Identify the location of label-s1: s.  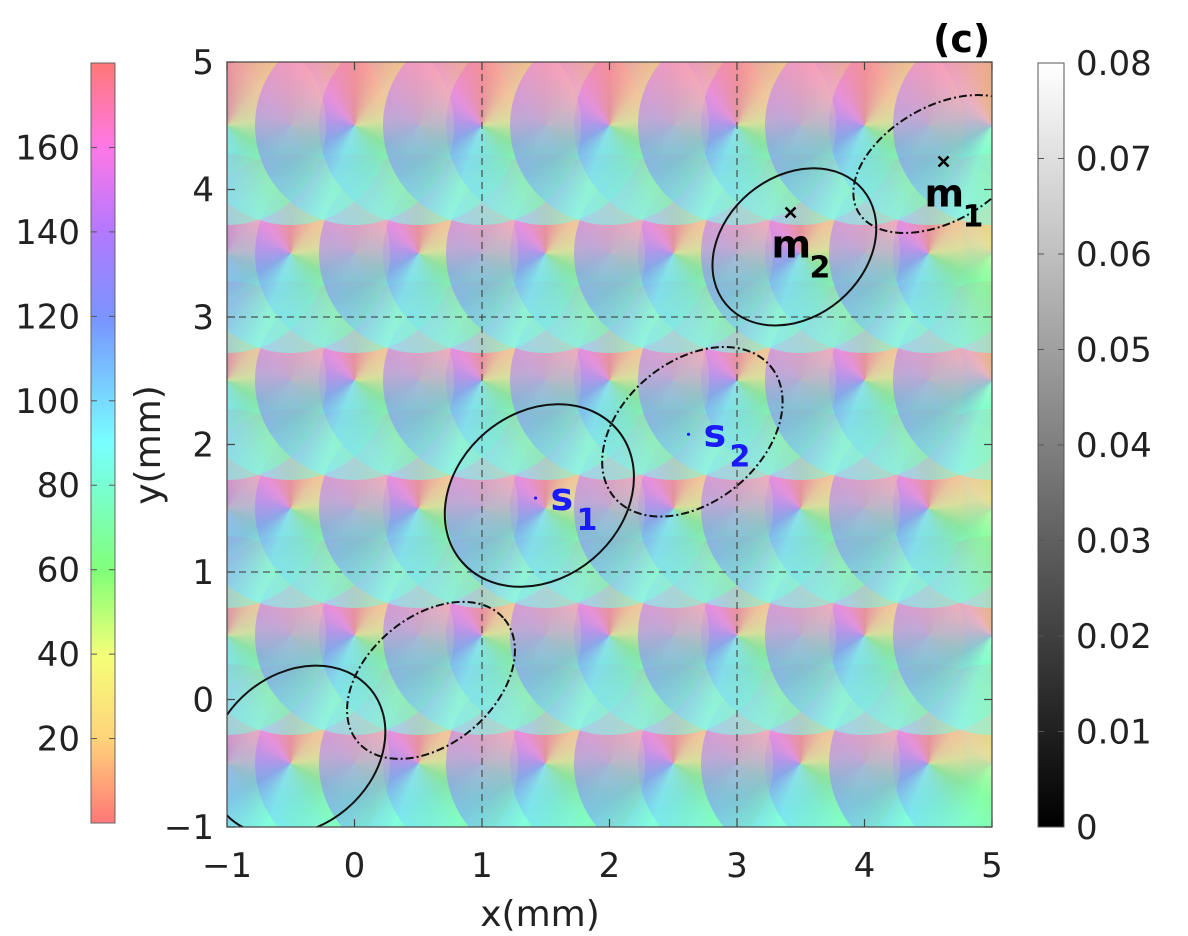
(562, 497).